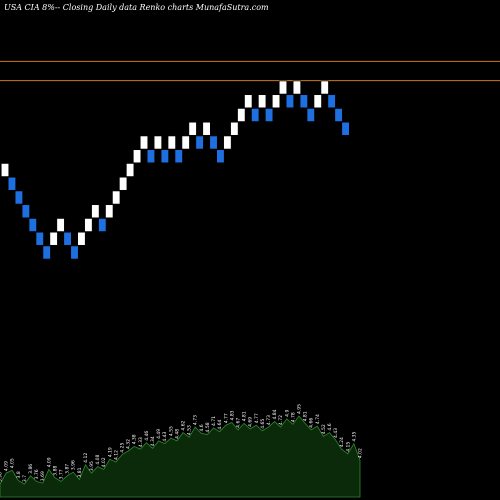 This screenshot has height=500, width=500. What do you see at coordinates (330, 426) in the screenshot?
I see `volume-label: 4.6` at bounding box center [330, 426].